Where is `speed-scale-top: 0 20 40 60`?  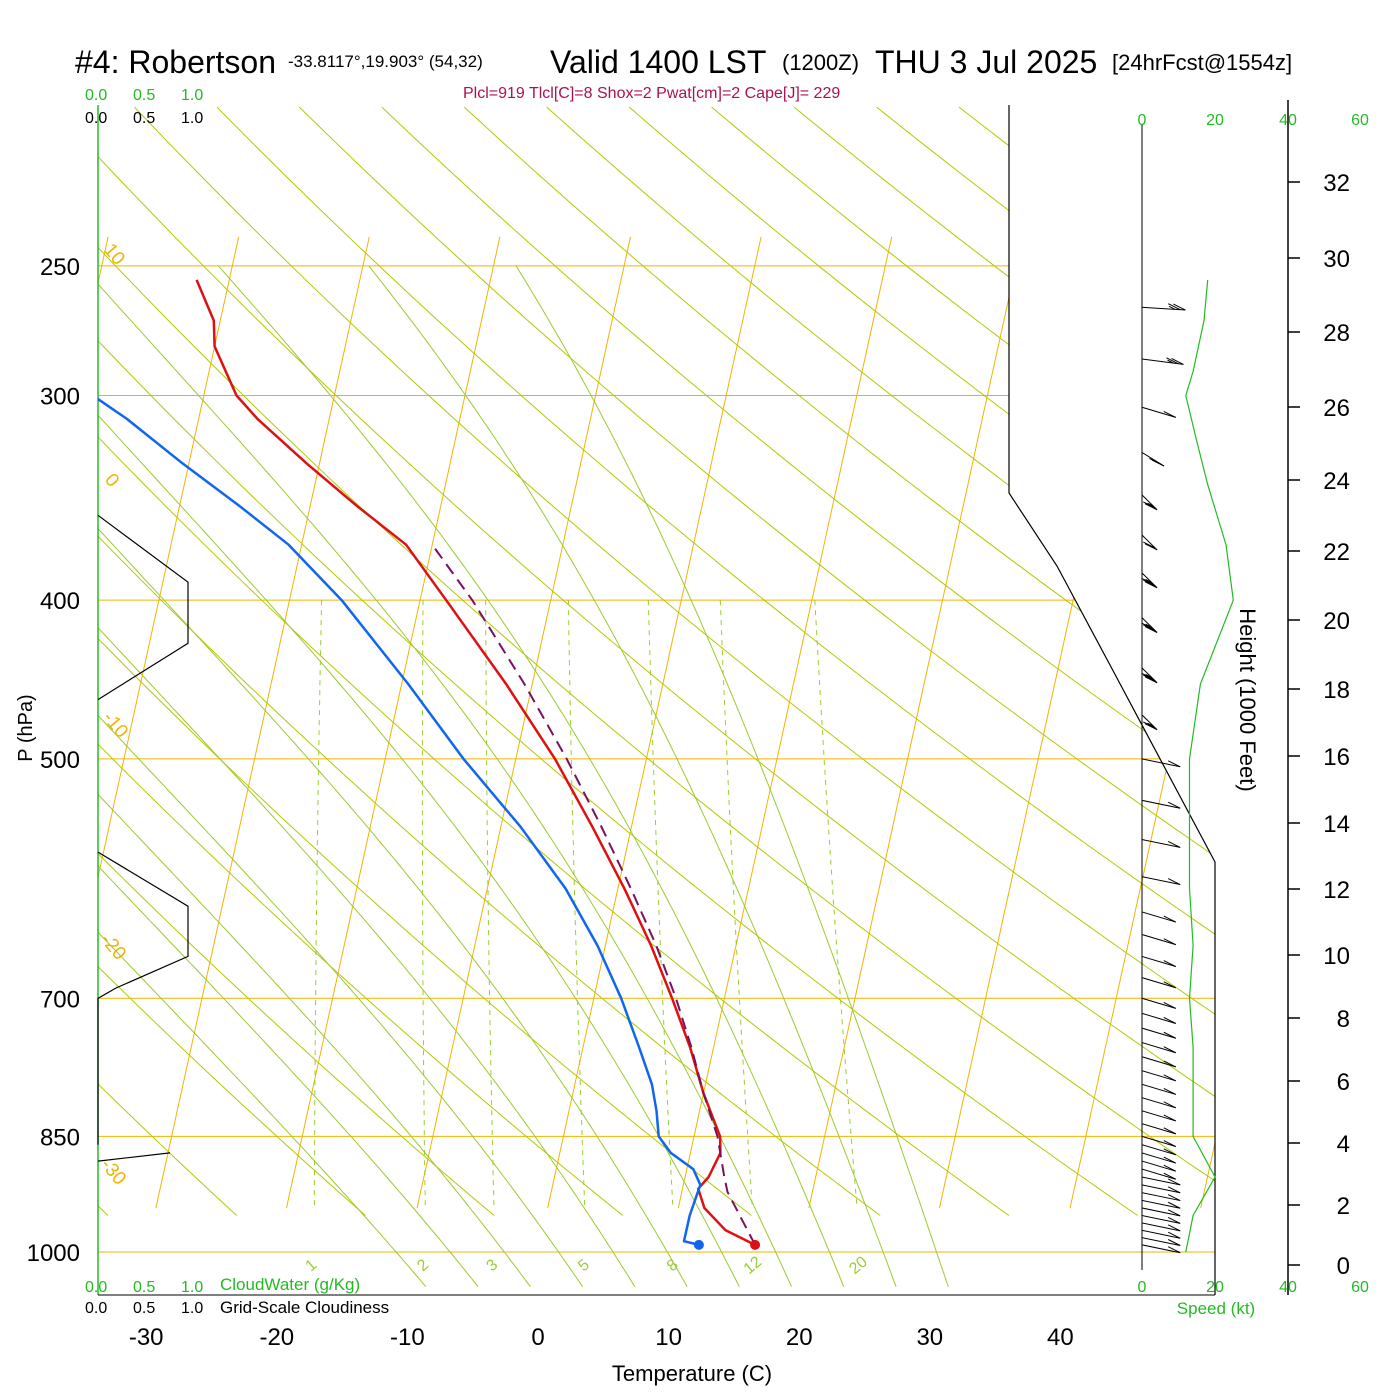 speed-scale-top: 0 20 40 60 is located at coordinates (1253, 120).